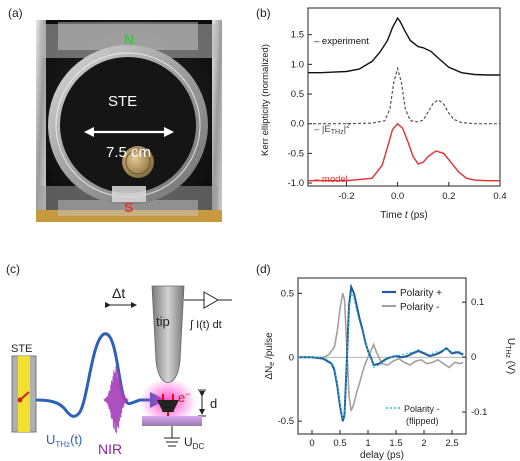 The height and width of the screenshot is (461, 520). What do you see at coordinates (263, 269) in the screenshot?
I see `panel-label-d: (d)` at bounding box center [263, 269].